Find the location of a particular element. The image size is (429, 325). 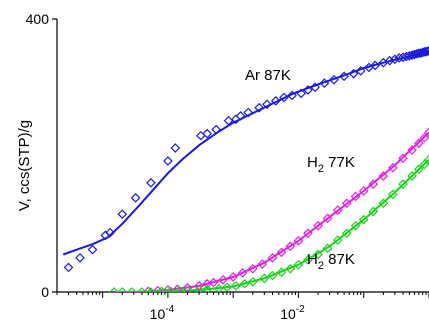

x-tick-label: 10⁻⁴ is located at coordinates (162, 313).